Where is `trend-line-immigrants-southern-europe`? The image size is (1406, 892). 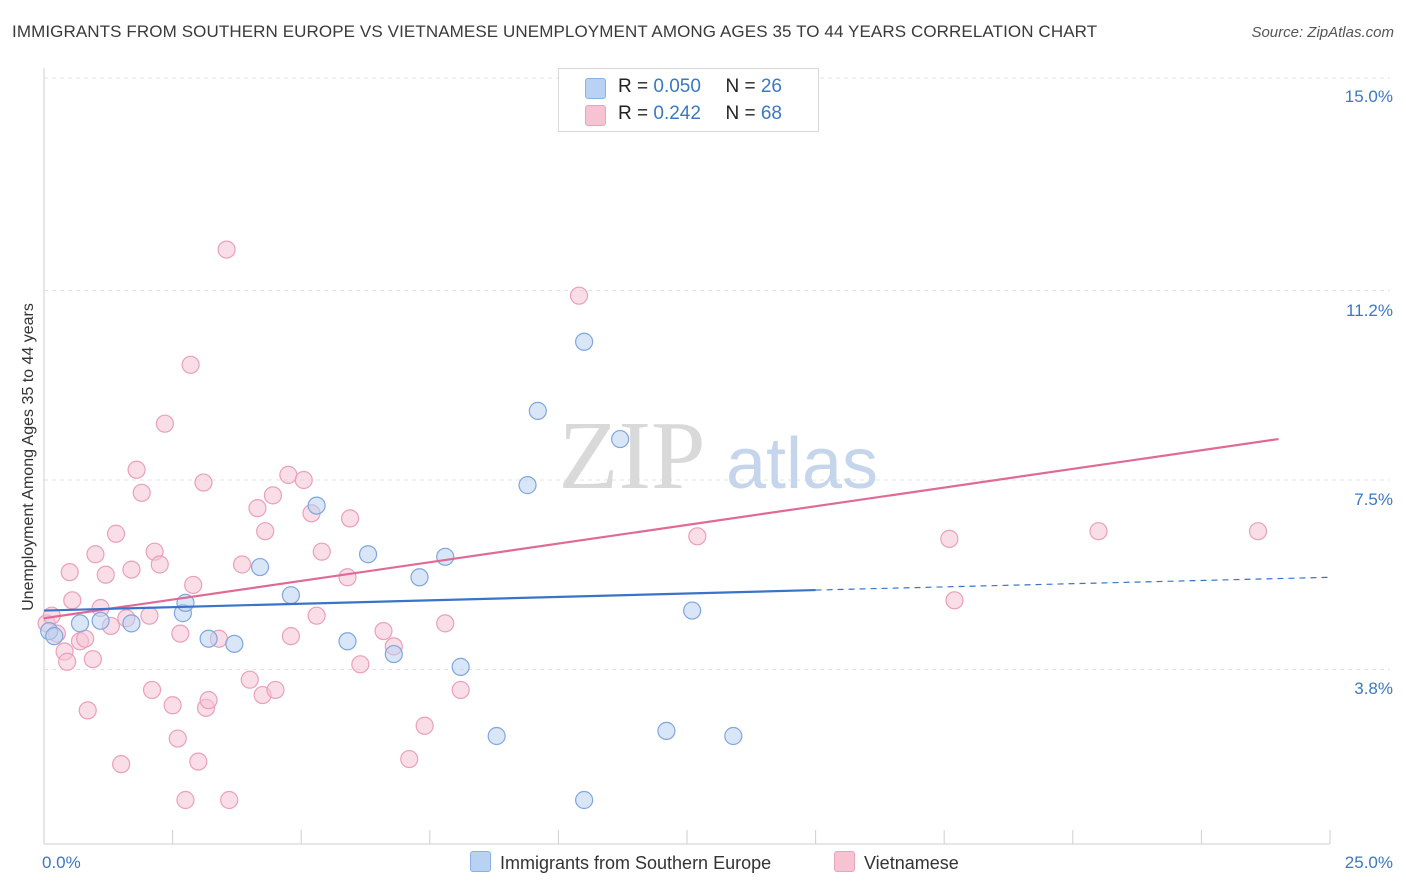
trend-line-immigrants-southern-europe is located at coordinates (429, 600).